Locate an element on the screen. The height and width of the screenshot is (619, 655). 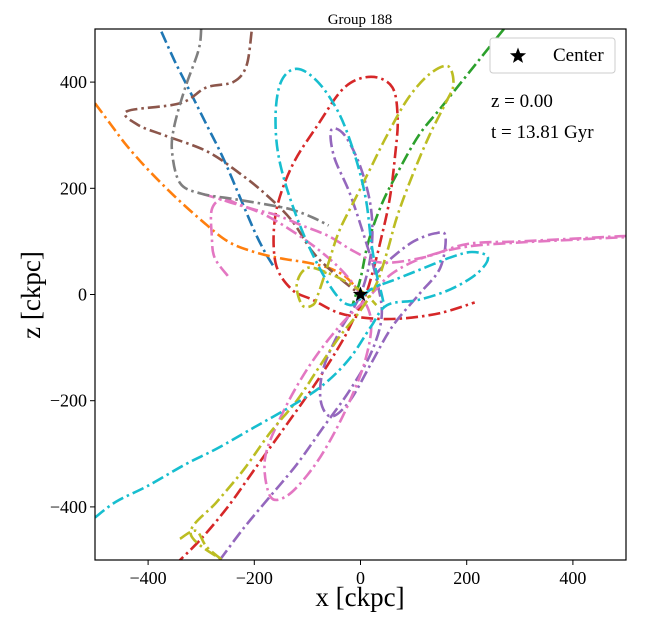
annotation-time: t = 13.81 Gyr is located at coordinates (542, 132).